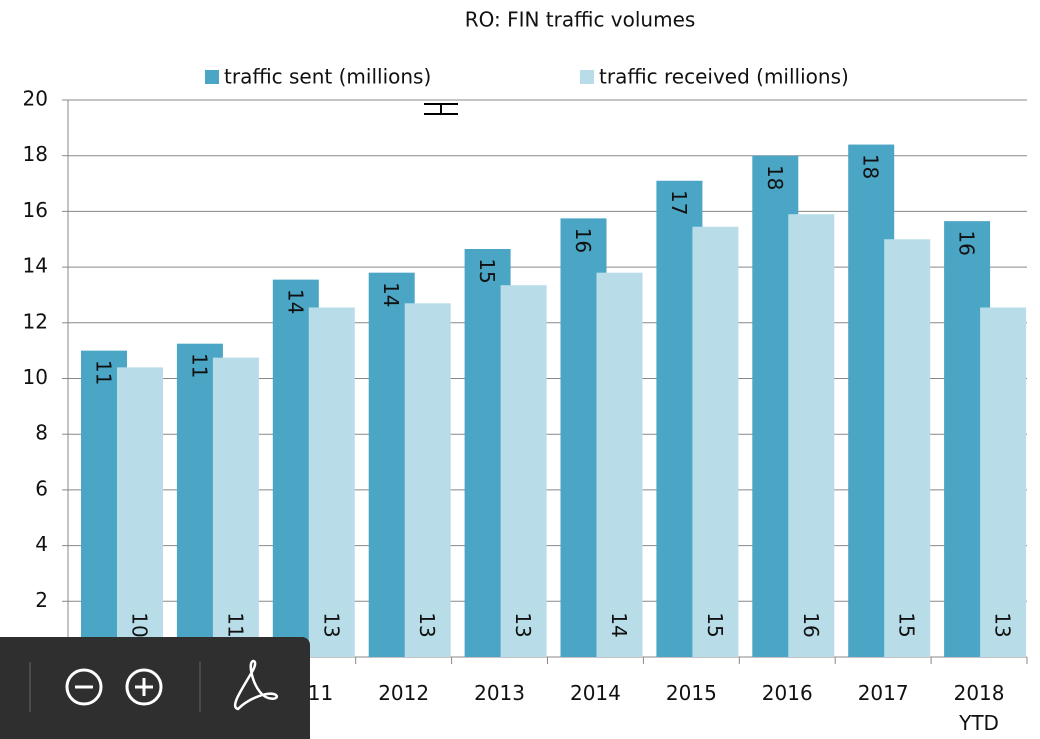 This screenshot has width=1040, height=739. Describe the element at coordinates (35, 377) in the screenshot. I see `y-tick-label: 10` at that location.